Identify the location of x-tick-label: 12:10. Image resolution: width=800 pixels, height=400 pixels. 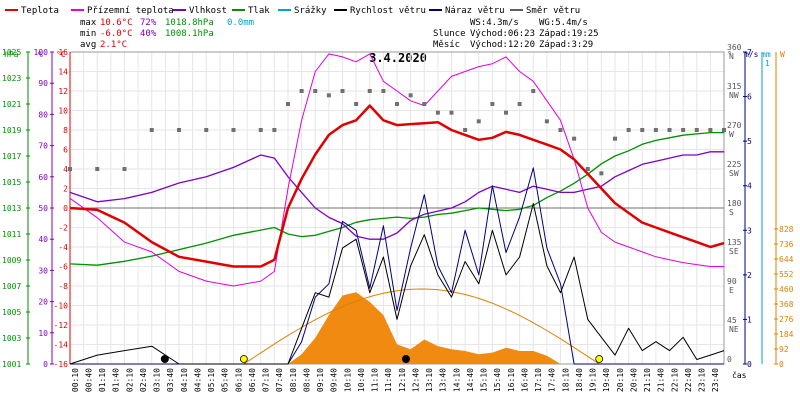
(402, 380).